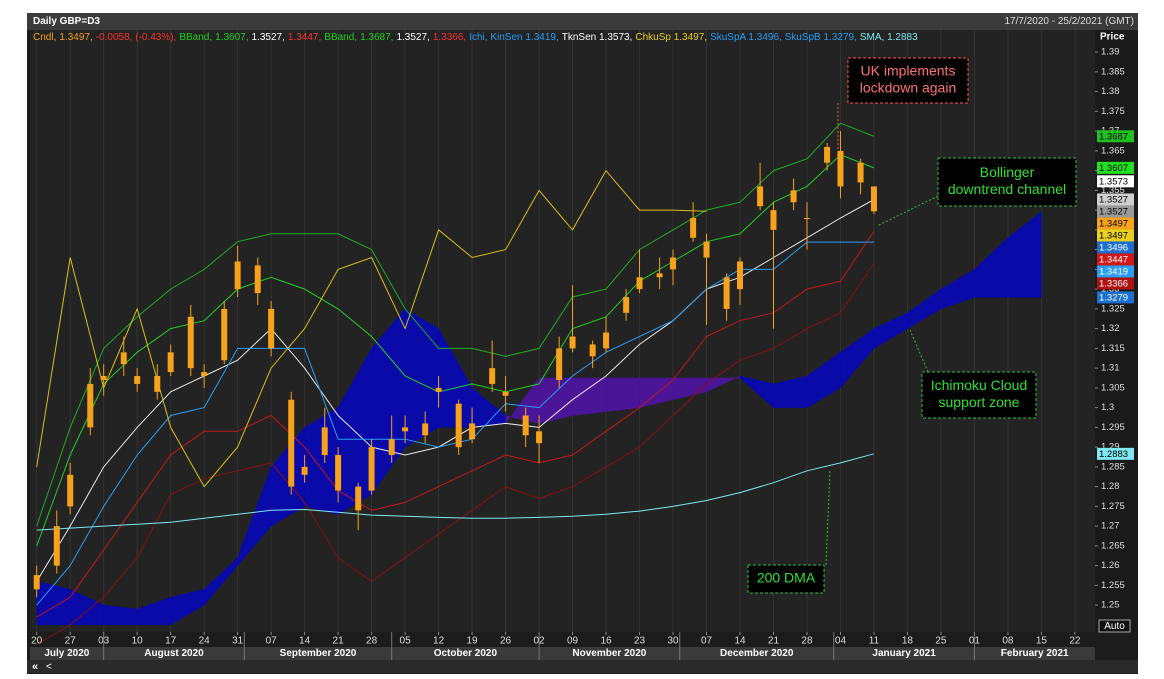  Describe the element at coordinates (1113, 387) in the screenshot. I see `y-tick-label: 1.305` at that location.